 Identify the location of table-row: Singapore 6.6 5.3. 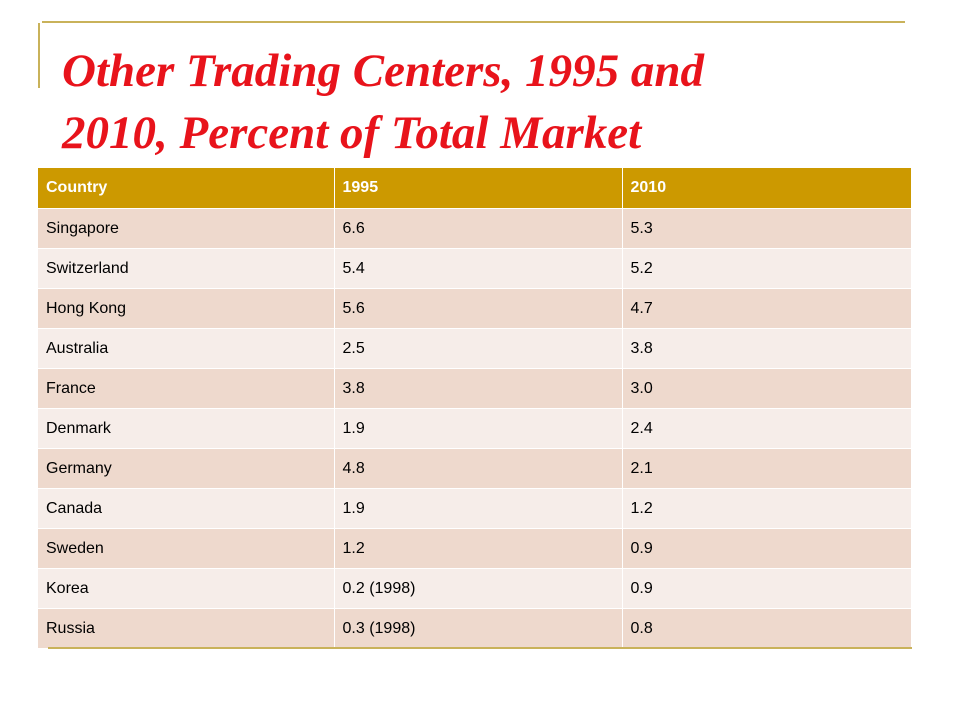
(474, 228).